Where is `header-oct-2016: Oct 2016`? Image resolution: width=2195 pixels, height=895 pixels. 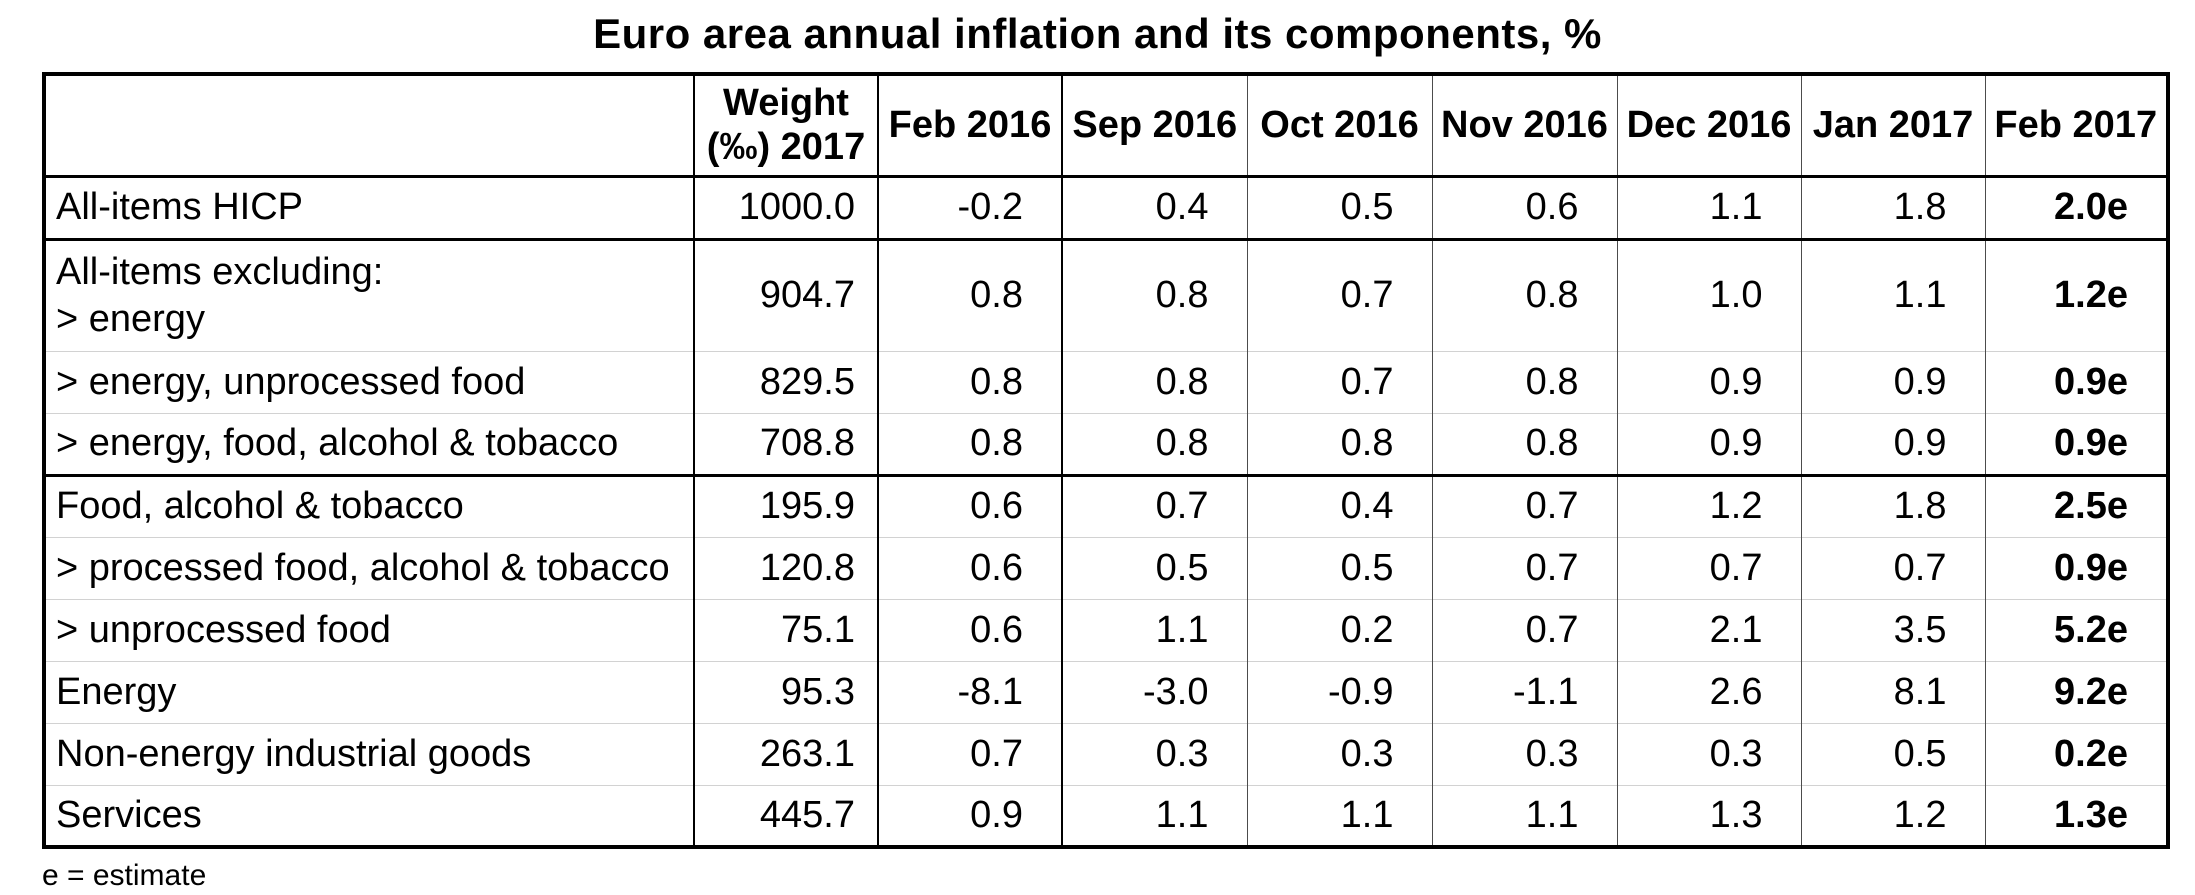
header-oct-2016: Oct 2016 is located at coordinates (1340, 125).